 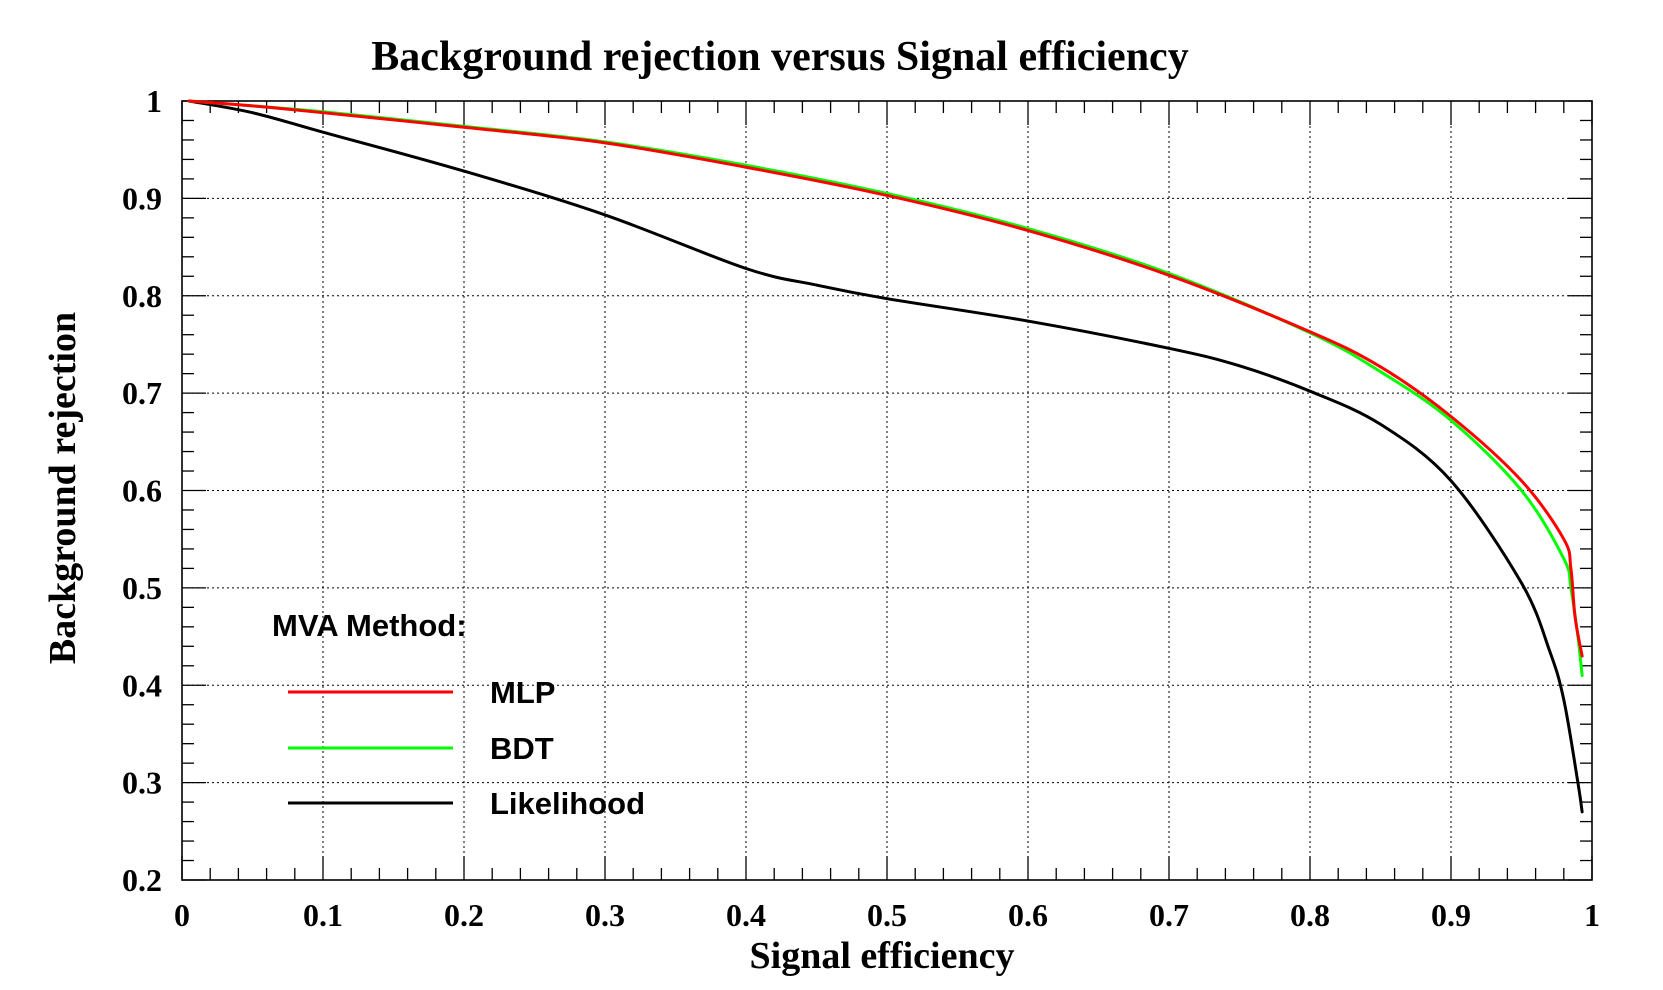 What do you see at coordinates (1028, 915) in the screenshot?
I see `x-tick-label: 0.6` at bounding box center [1028, 915].